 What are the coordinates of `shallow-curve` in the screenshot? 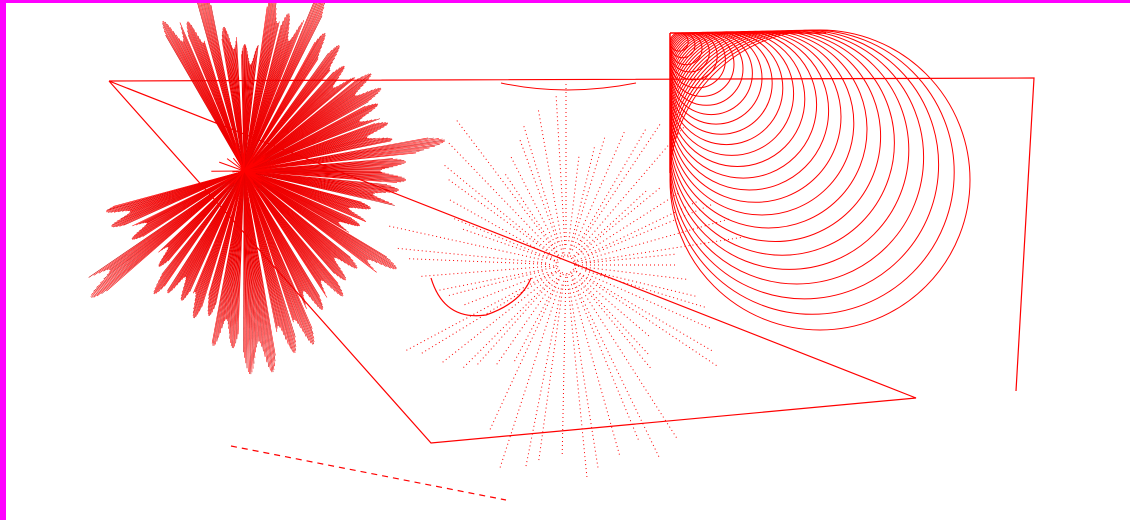 It's located at (568, 86).